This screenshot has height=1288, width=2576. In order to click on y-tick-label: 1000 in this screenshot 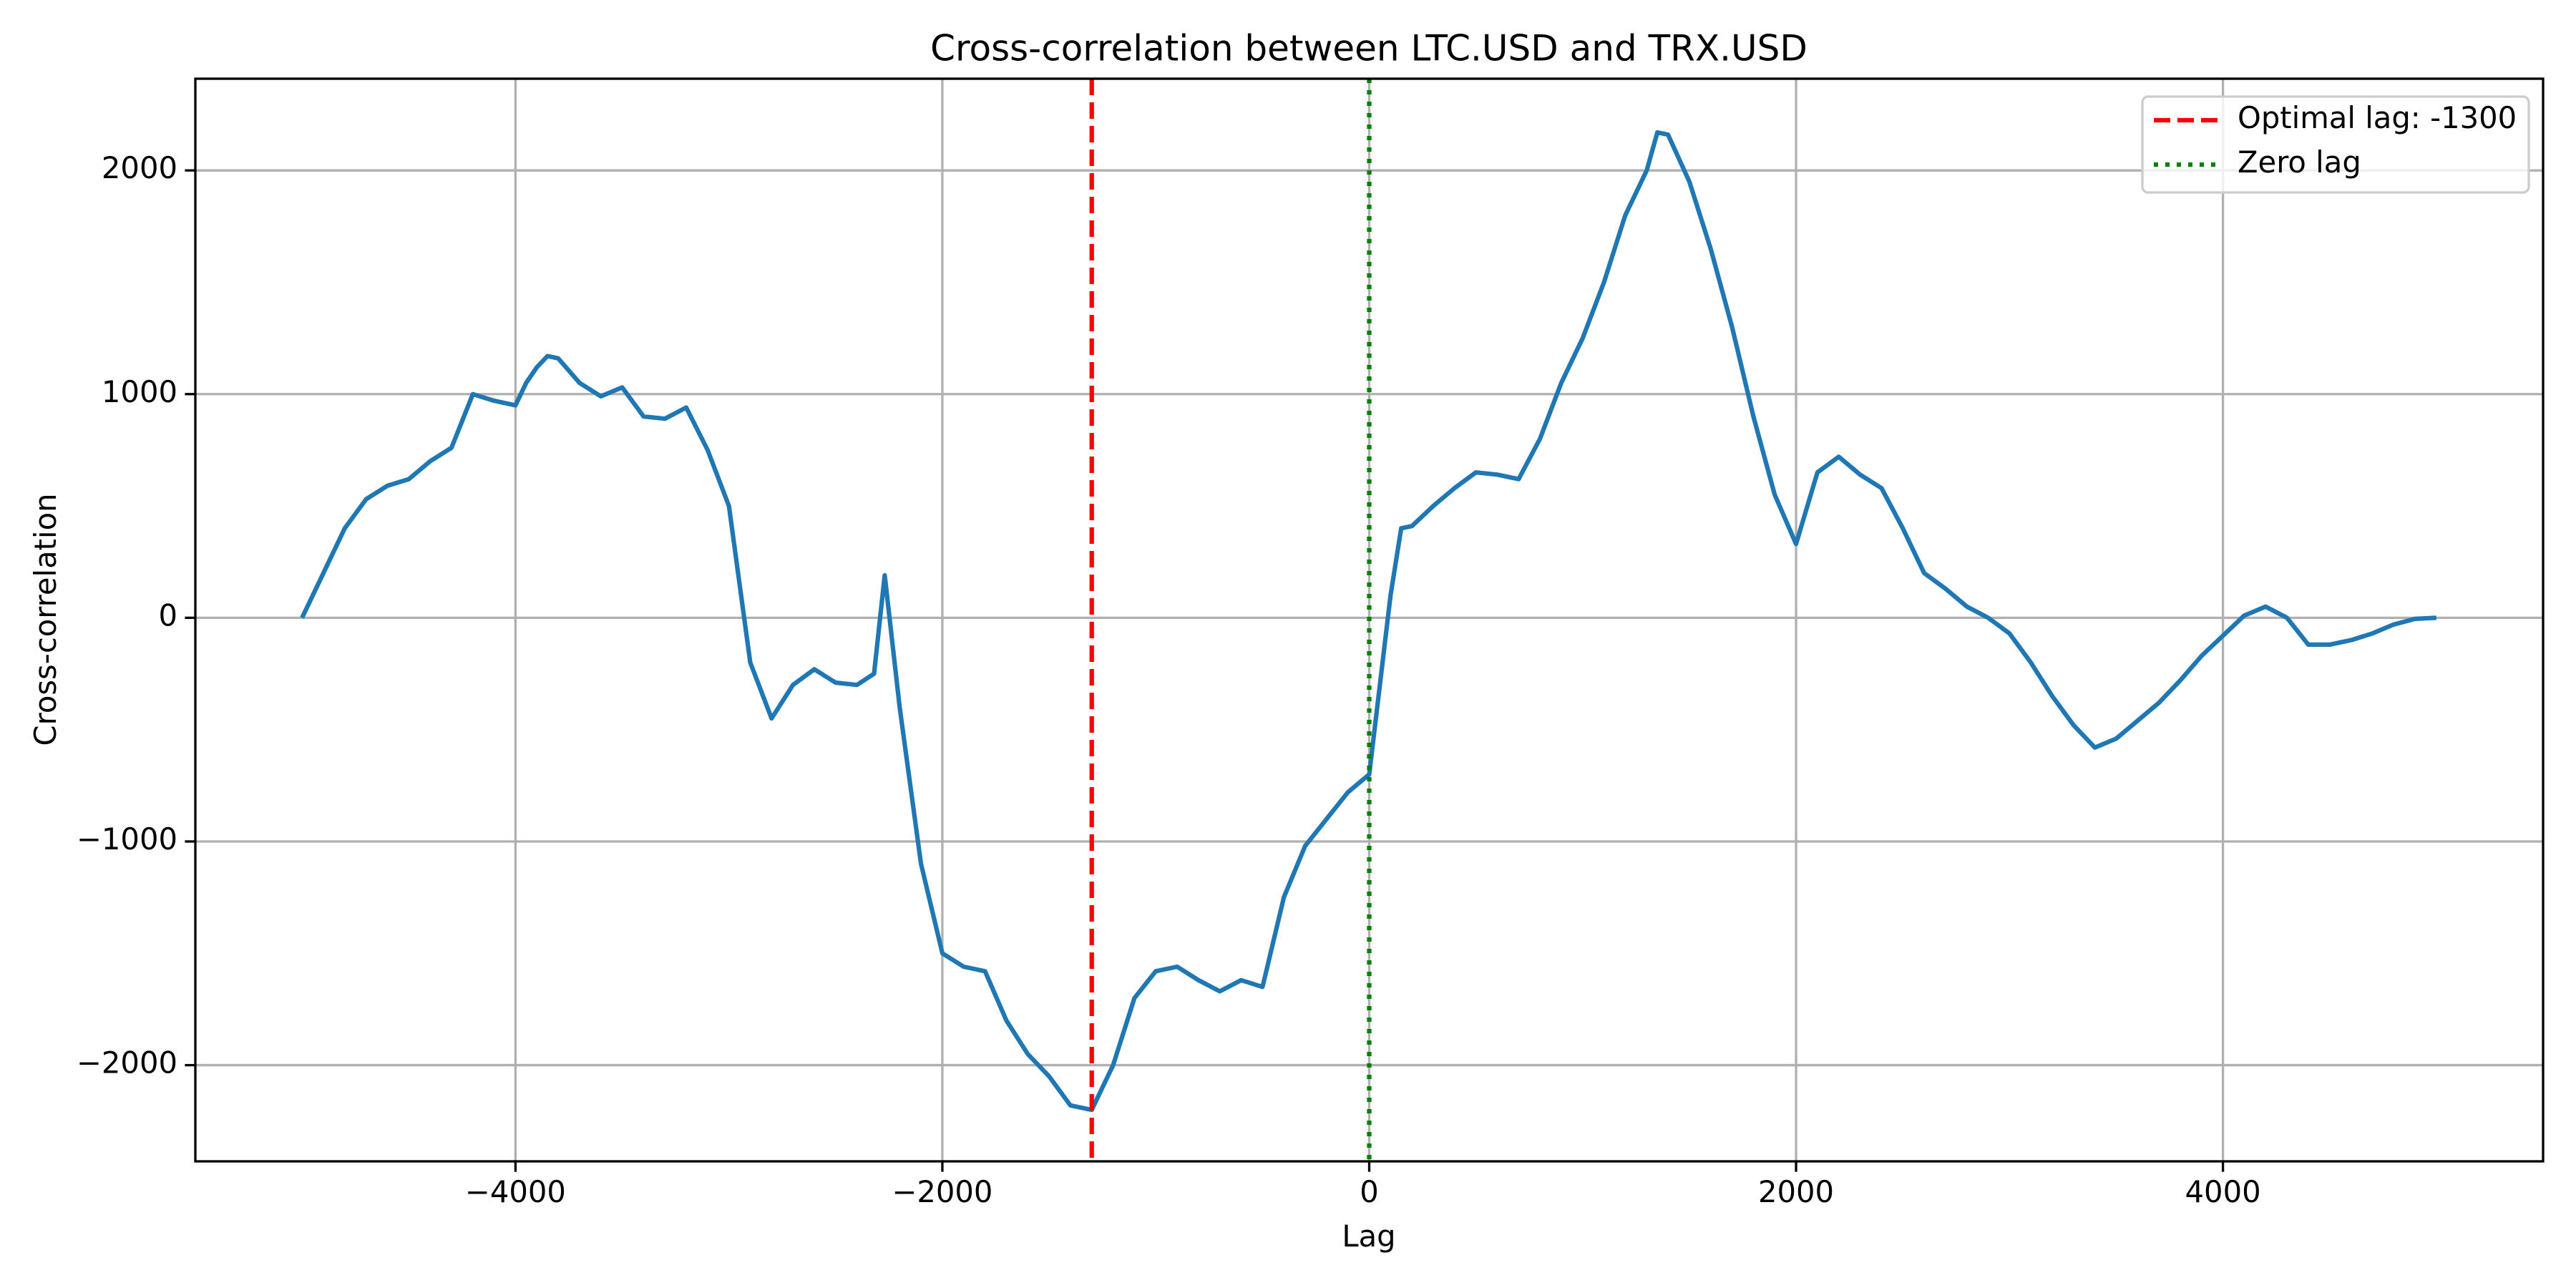, I will do `click(139, 391)`.